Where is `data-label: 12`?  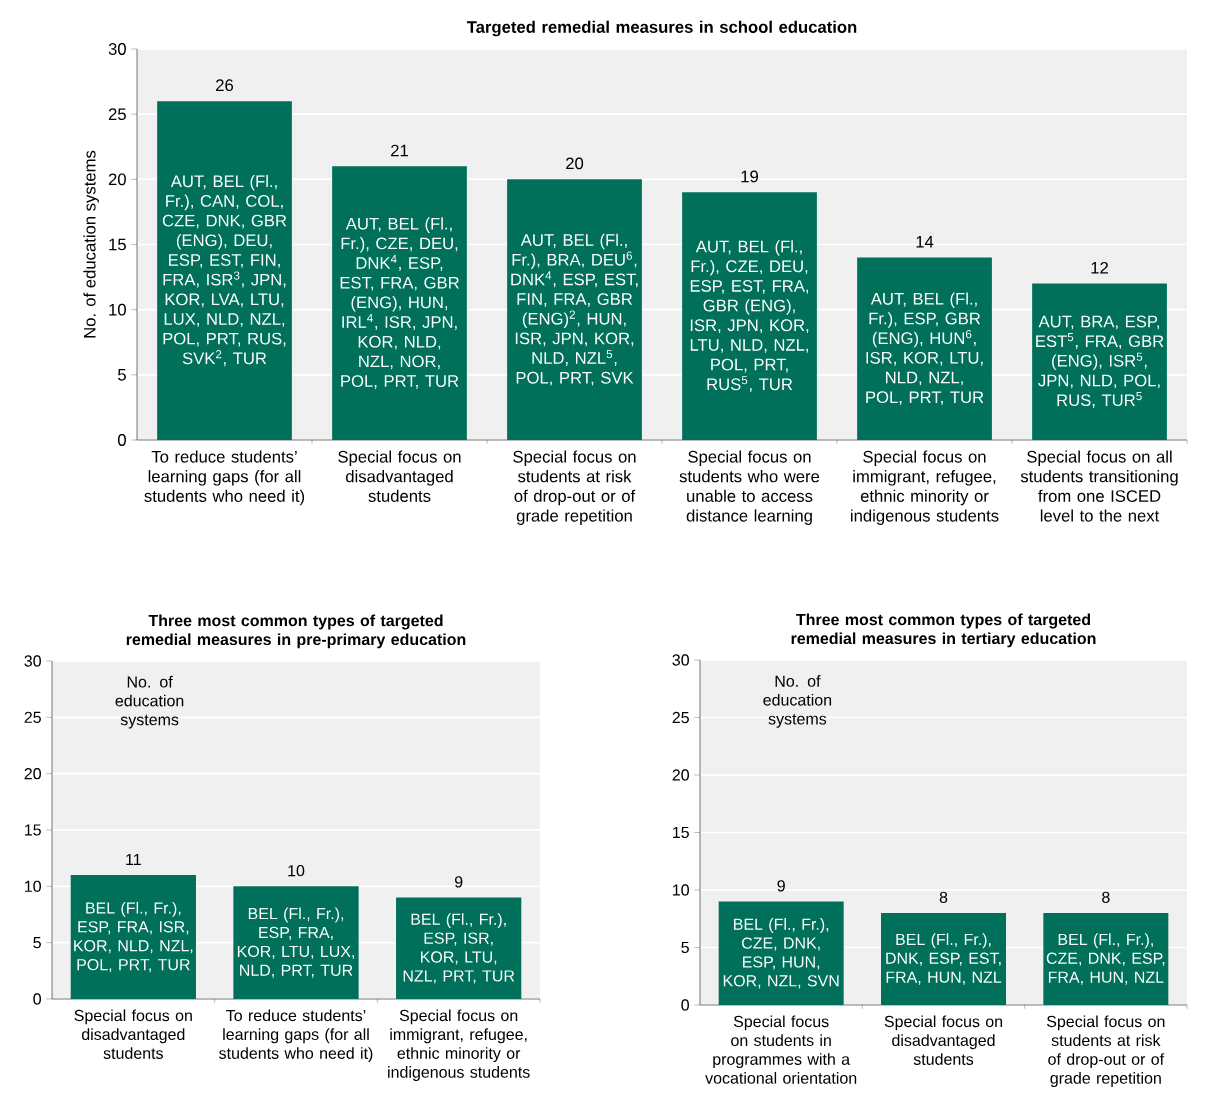
data-label: 12 is located at coordinates (1099, 267).